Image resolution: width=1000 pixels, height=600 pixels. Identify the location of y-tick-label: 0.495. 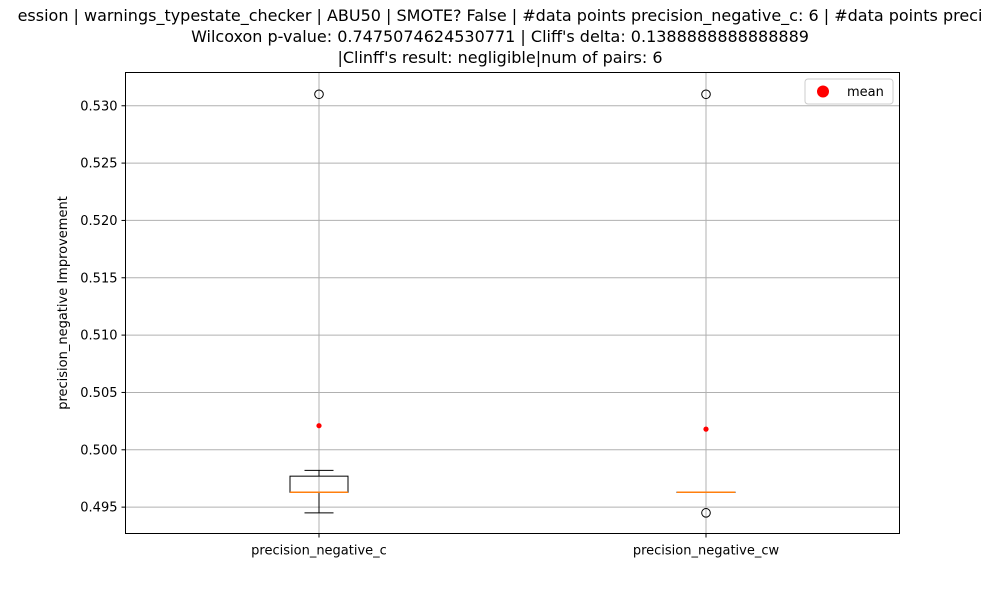
(98, 508).